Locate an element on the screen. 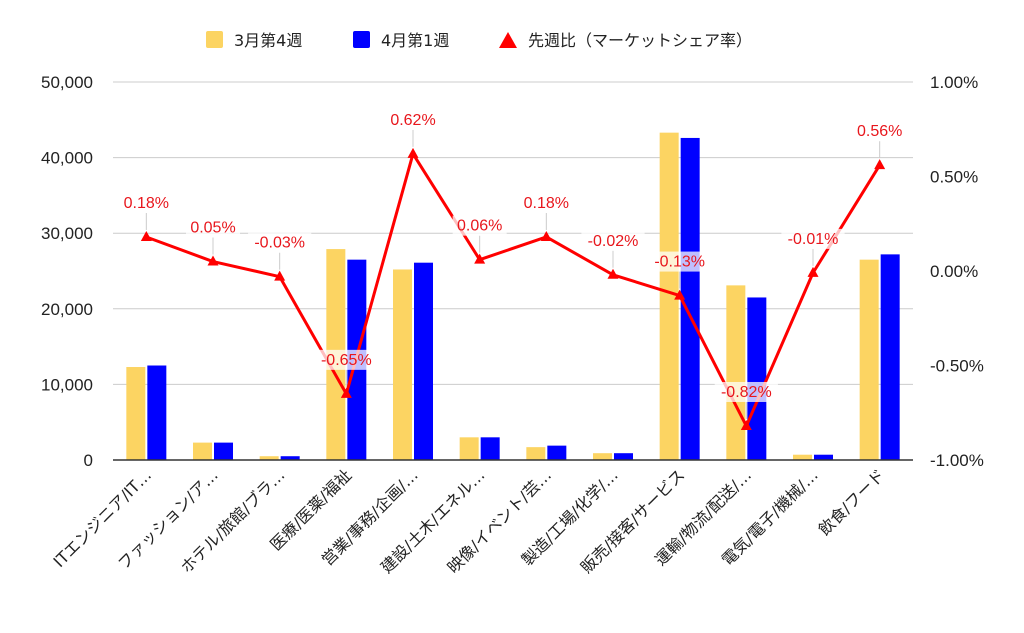 The width and height of the screenshot is (1024, 633). left-tick-label: 50,000 is located at coordinates (67, 82).